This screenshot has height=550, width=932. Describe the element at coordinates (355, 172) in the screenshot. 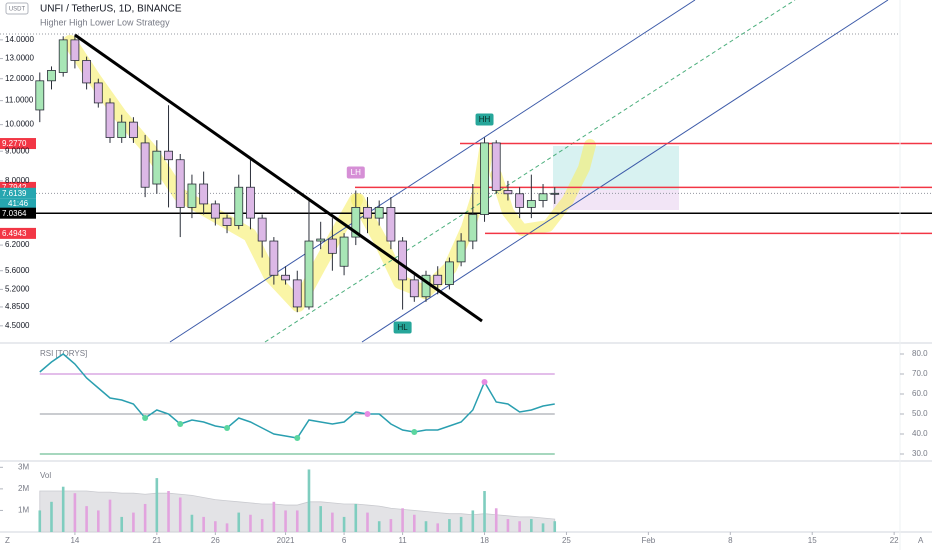

I see `pivot-box` at that location.